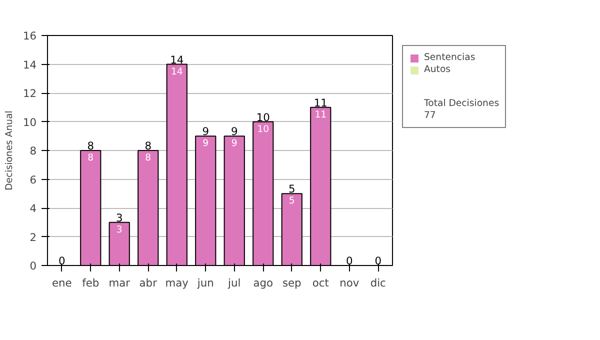  Describe the element at coordinates (33, 237) in the screenshot. I see `y-tick-label: 2` at that location.